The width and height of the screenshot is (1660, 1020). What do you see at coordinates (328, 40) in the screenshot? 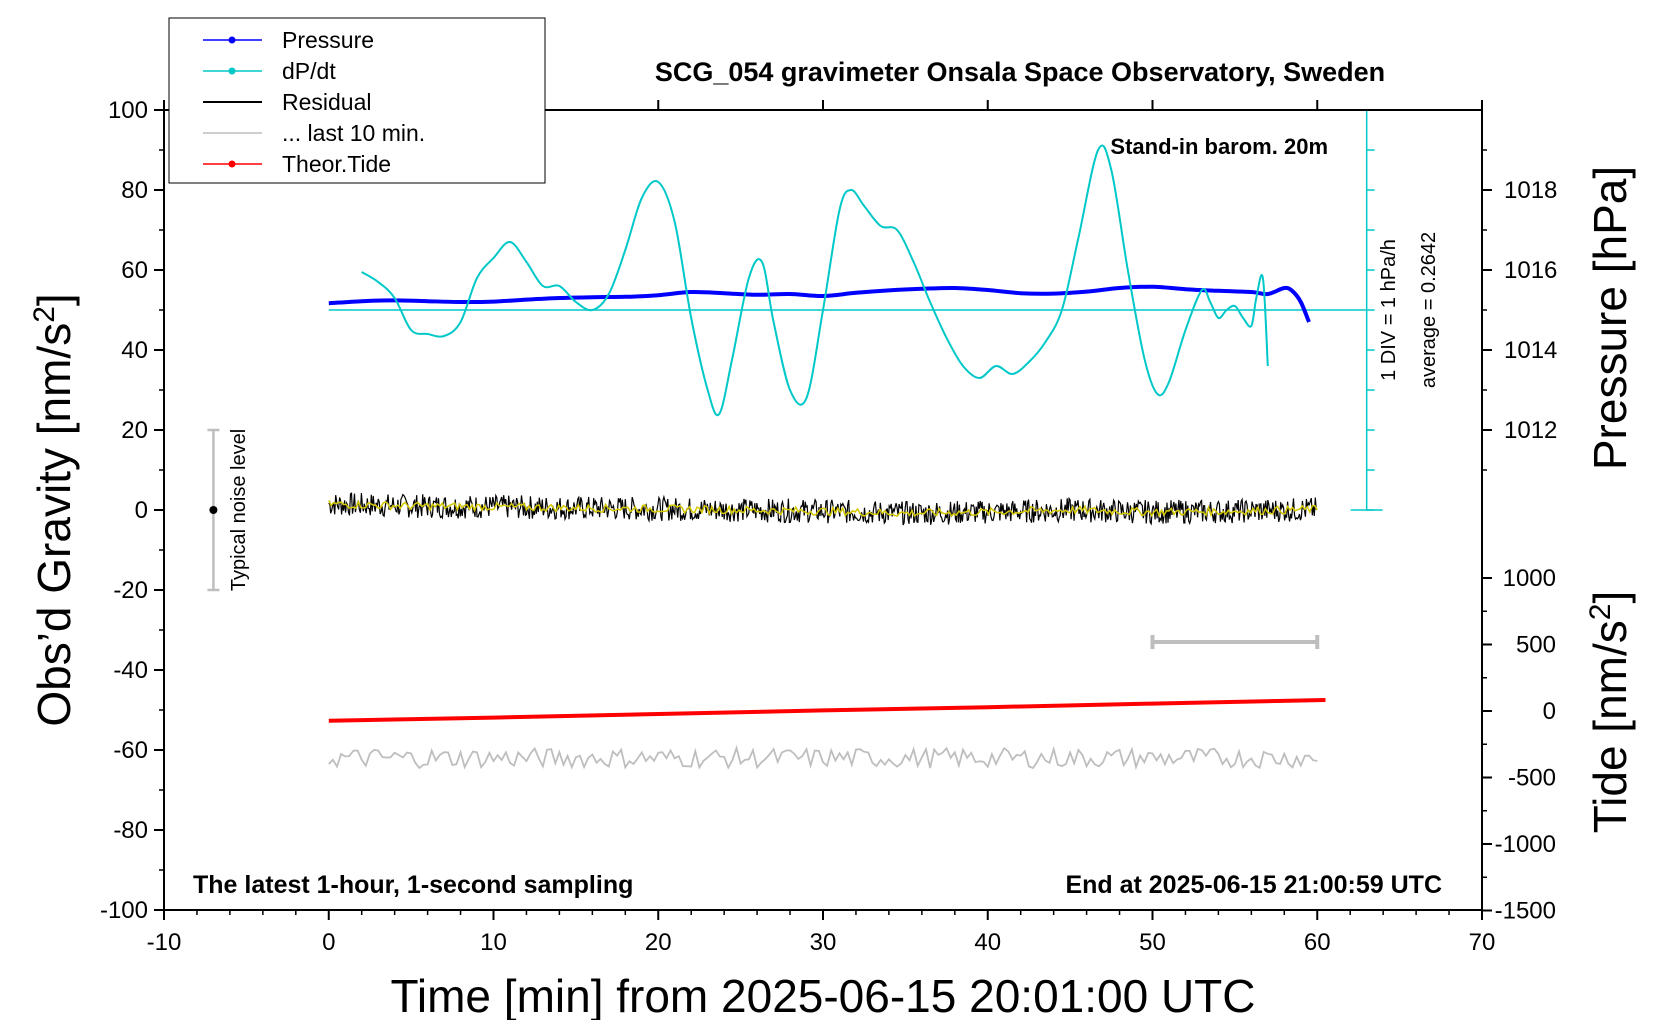
I see `legend-label: Pressure` at bounding box center [328, 40].